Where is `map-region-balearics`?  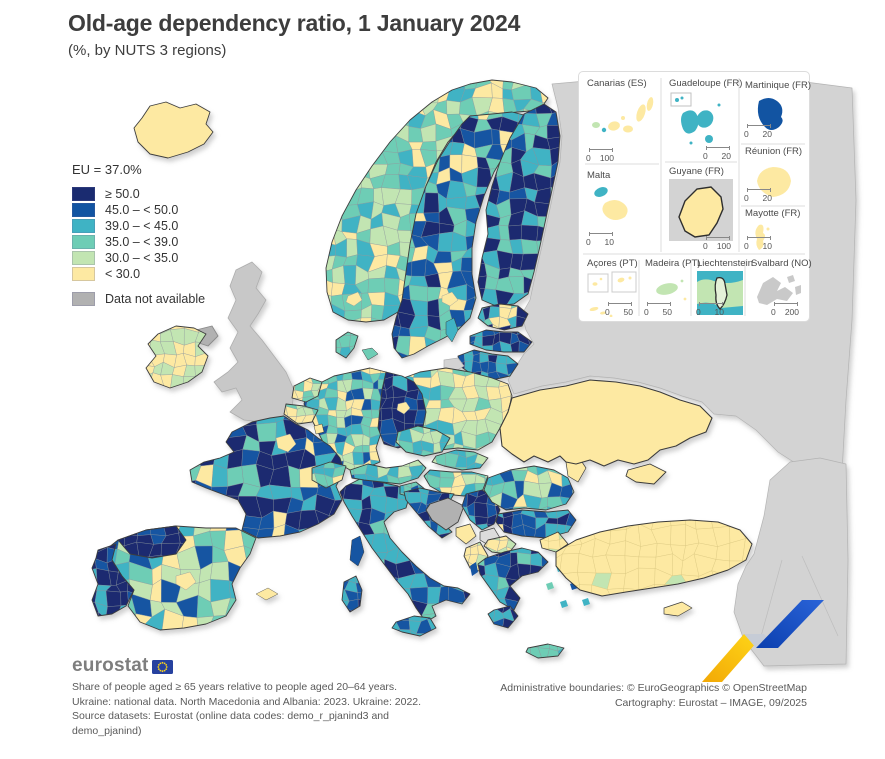 map-region-balearics is located at coordinates (267, 594).